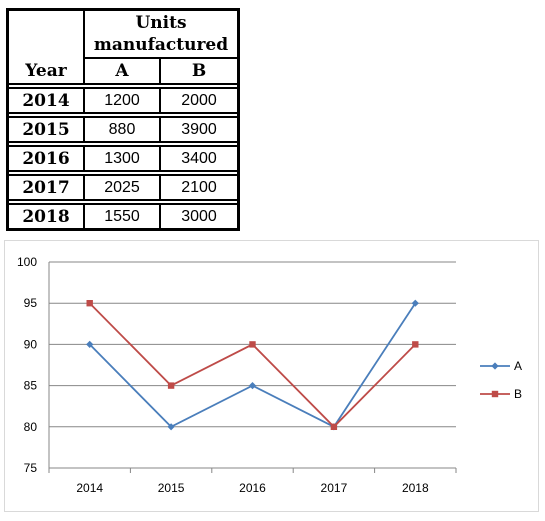  What do you see at coordinates (31, 468) in the screenshot?
I see `y-tick-label: 75` at bounding box center [31, 468].